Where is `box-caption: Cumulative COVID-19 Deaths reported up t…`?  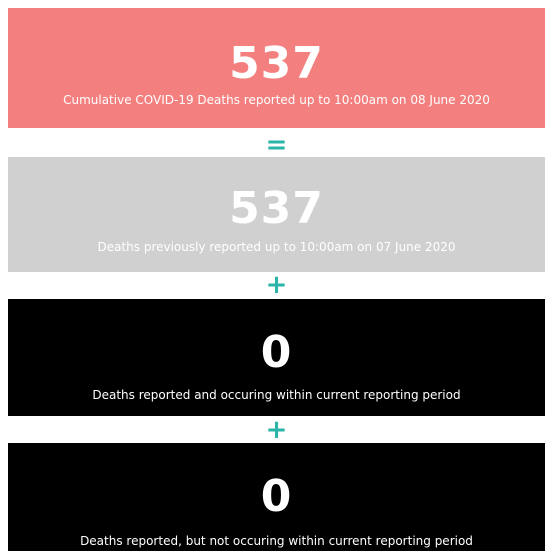
box-caption: Cumulative COVID-19 Deaths reported up t… is located at coordinates (276, 100).